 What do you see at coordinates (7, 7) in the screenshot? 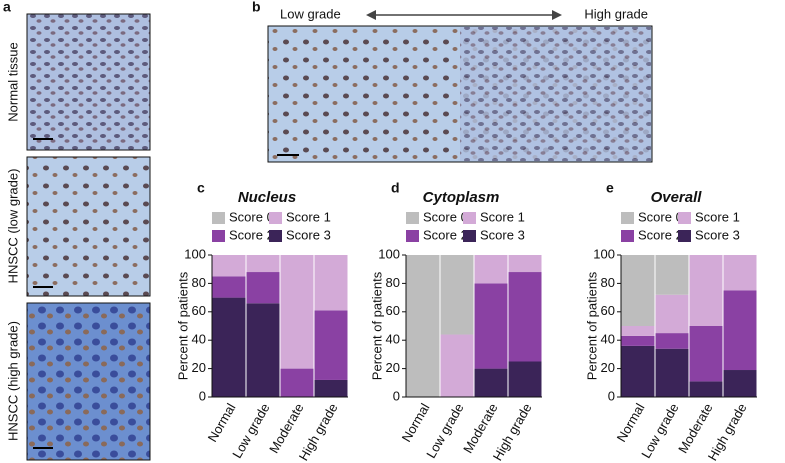
I see `panel-label: a` at bounding box center [7, 7].